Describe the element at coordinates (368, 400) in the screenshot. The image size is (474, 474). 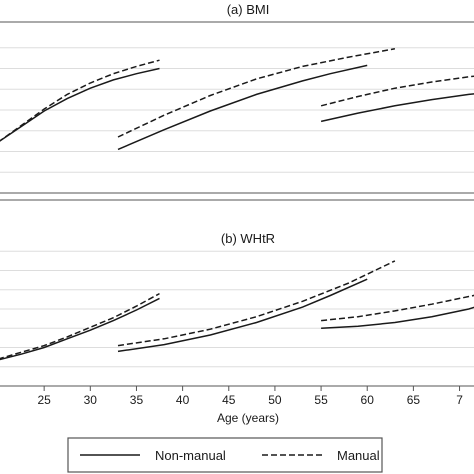
I see `x-tick-label: 60` at that location.